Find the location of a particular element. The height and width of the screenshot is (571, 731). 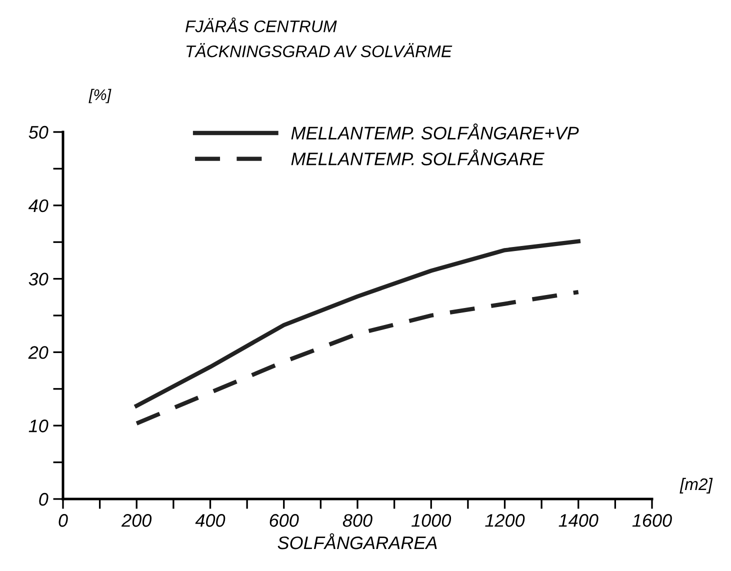

legend-label: MELLANTEMP. SOLFÅNGARE+VP is located at coordinates (435, 131).